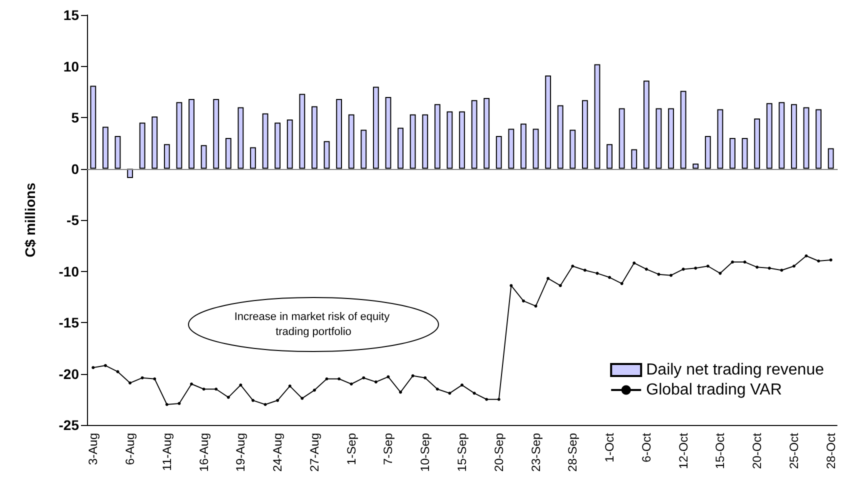  What do you see at coordinates (793, 451) in the screenshot?
I see `x-tick-label: 25-Oct` at bounding box center [793, 451].